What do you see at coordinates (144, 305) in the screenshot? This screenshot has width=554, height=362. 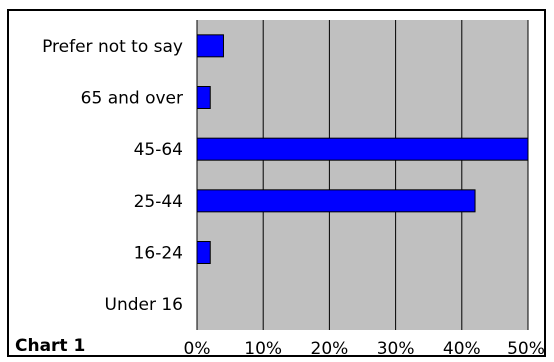 I see `category-label: Under 16` at bounding box center [144, 305].